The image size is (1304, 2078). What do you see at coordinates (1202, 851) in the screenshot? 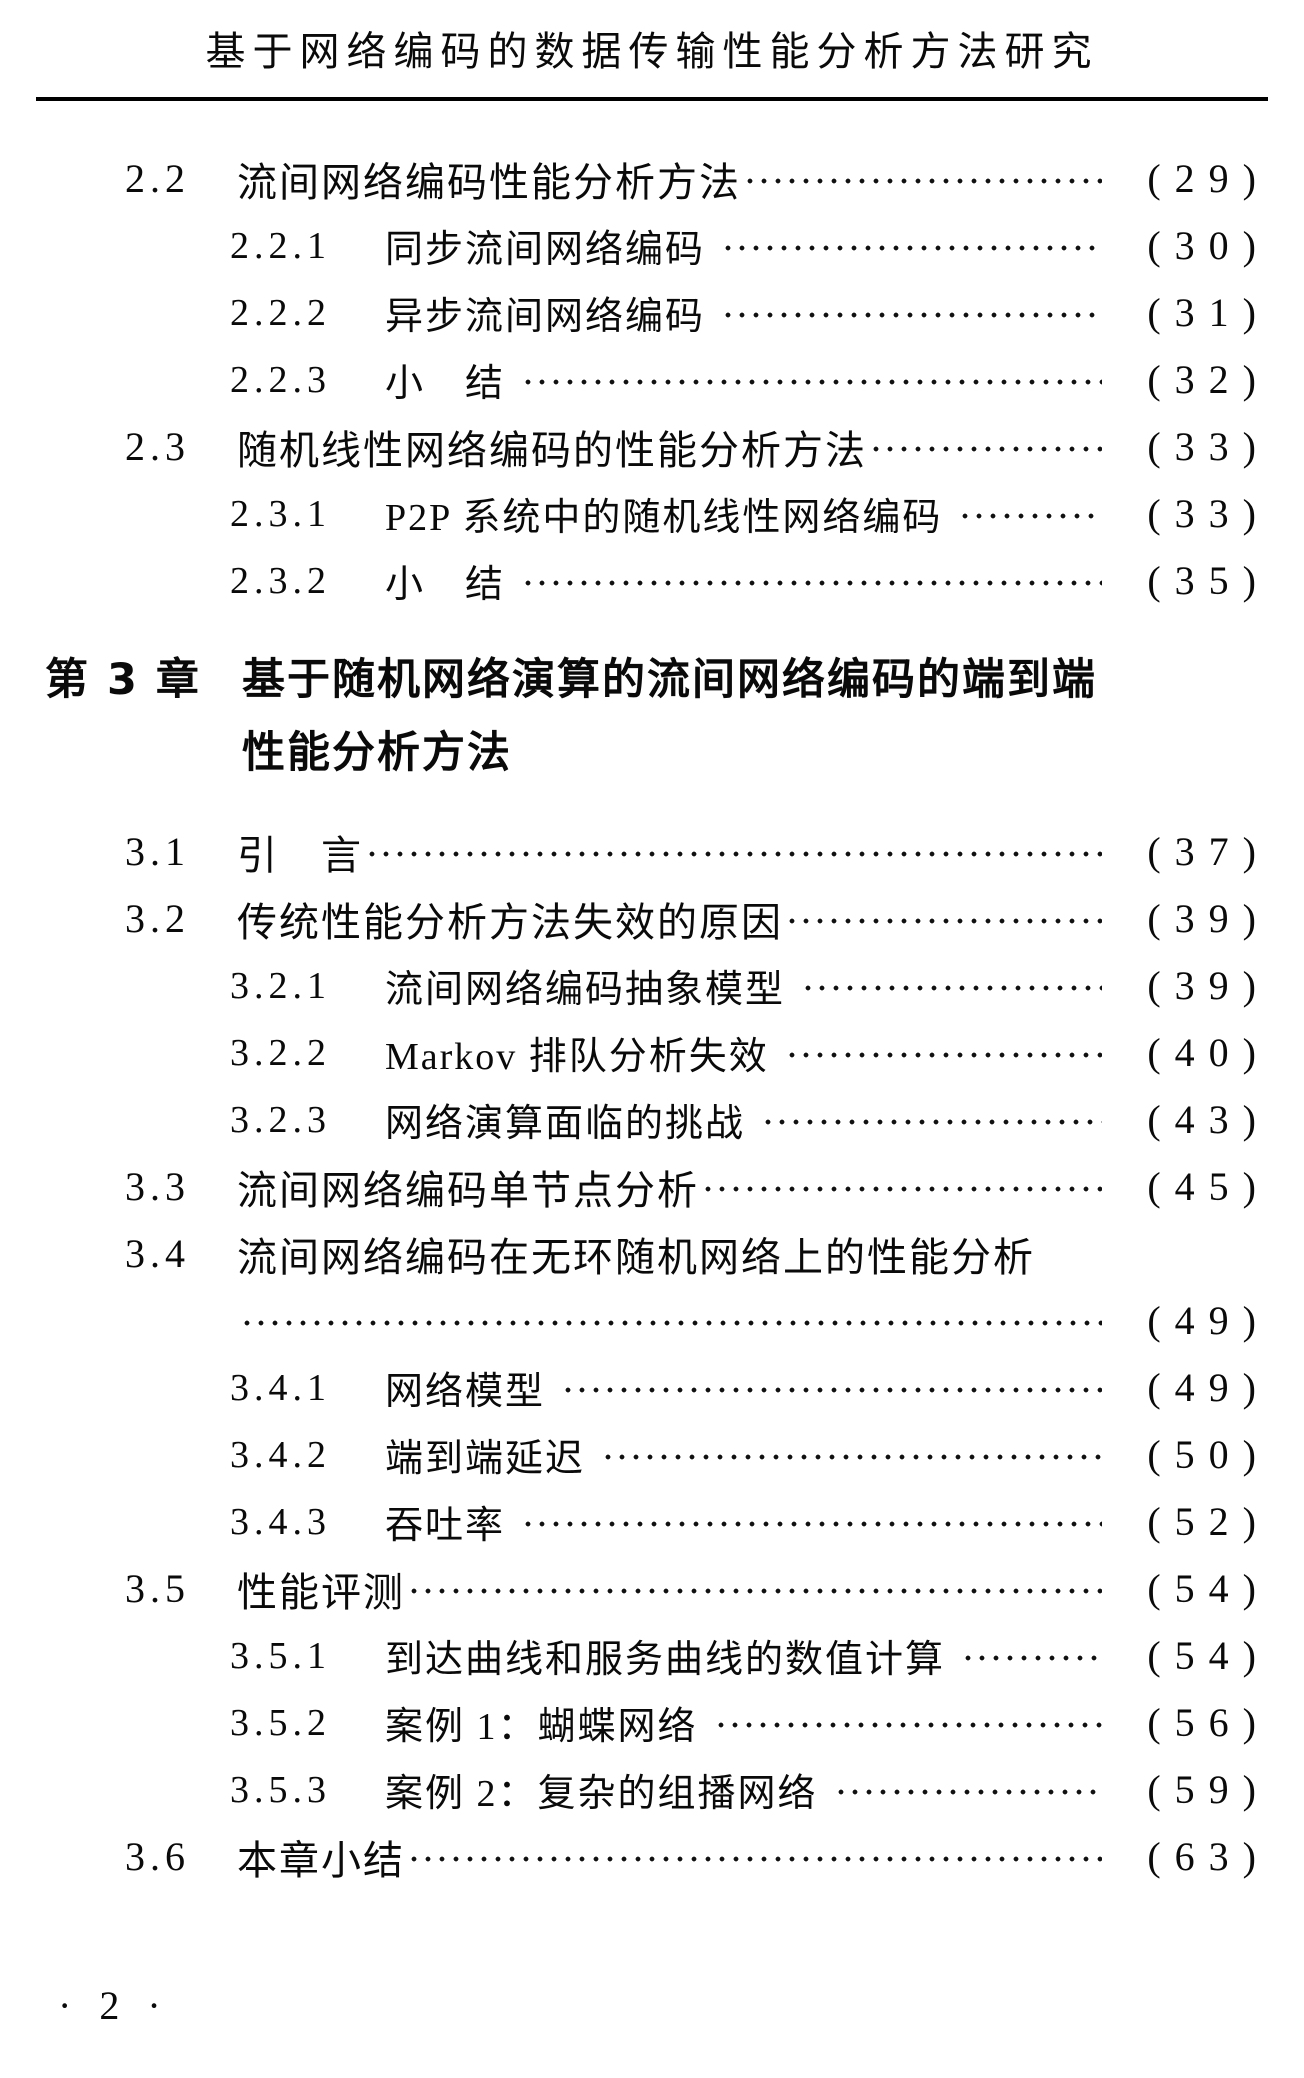
I see `entry-page: ( 3 7 )` at bounding box center [1202, 851].